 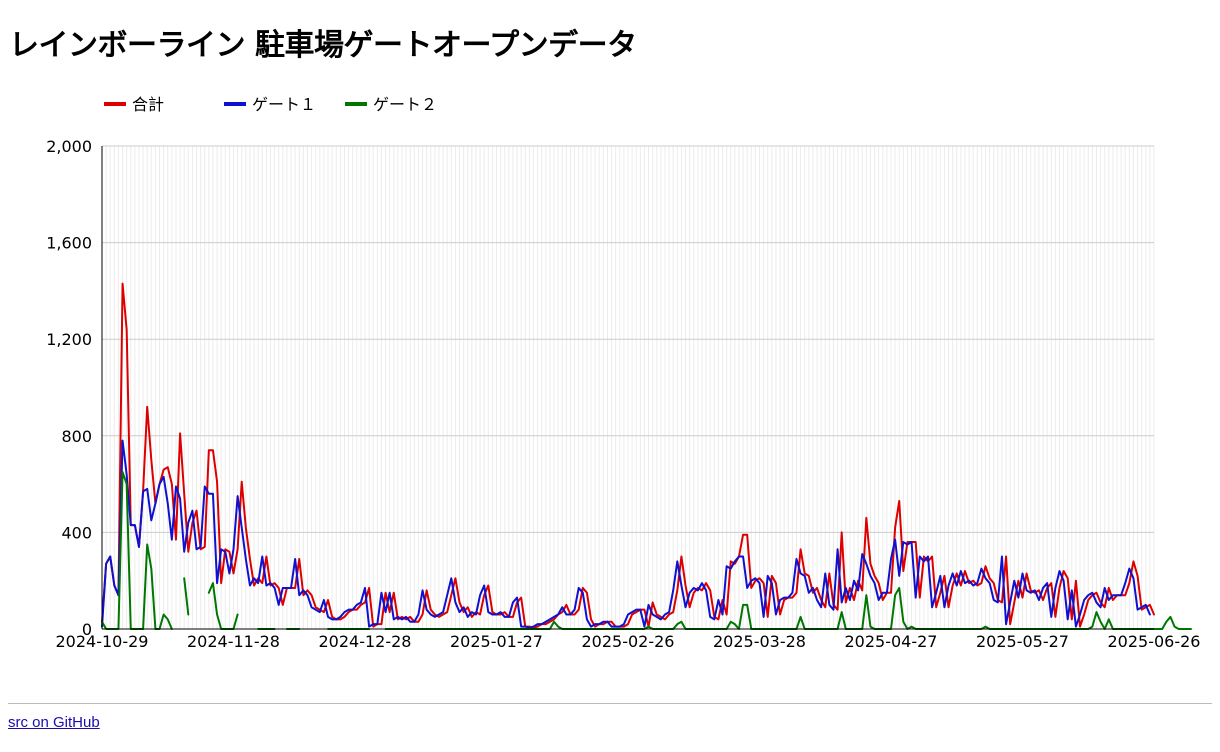 What do you see at coordinates (76, 436) in the screenshot?
I see `y-tick-label: 800` at bounding box center [76, 436].